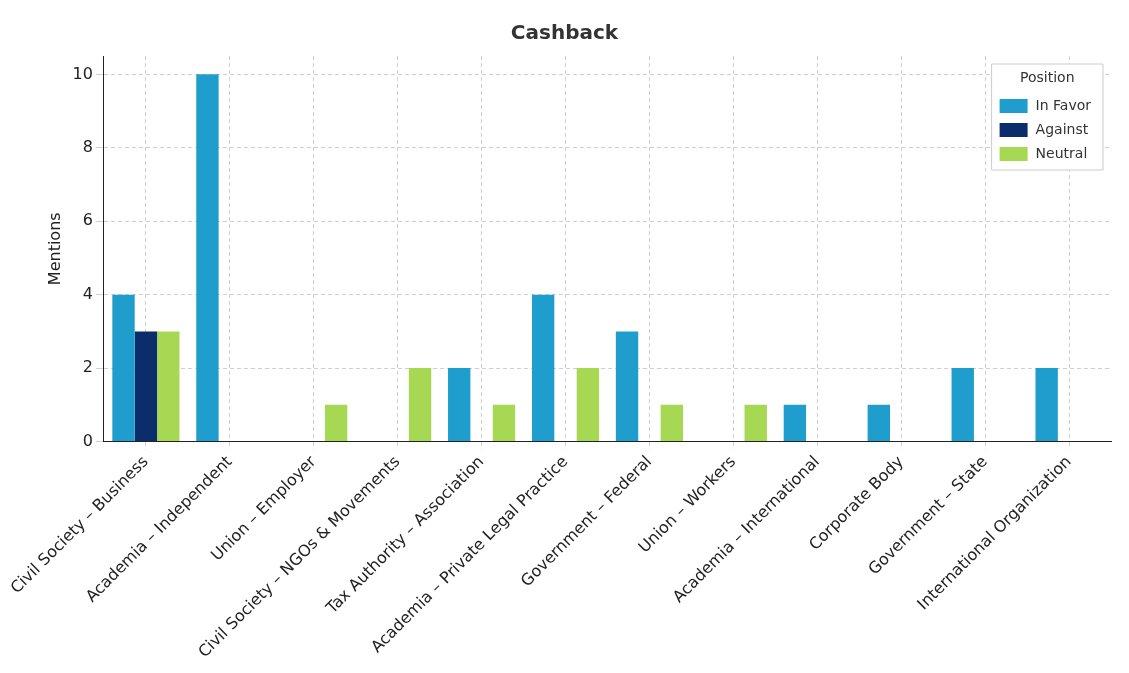  Describe the element at coordinates (82, 73) in the screenshot. I see `y-tick-label: 10` at that location.